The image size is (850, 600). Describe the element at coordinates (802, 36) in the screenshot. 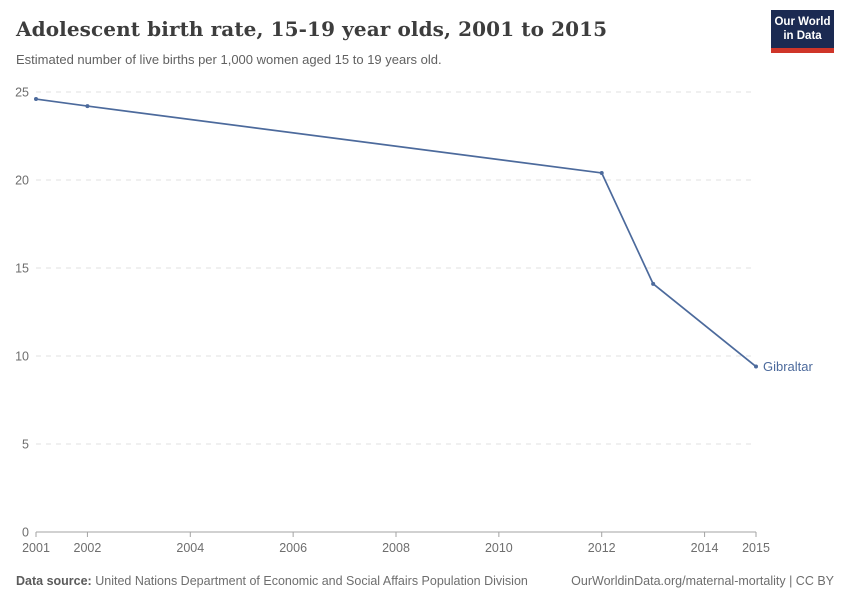

I see `owid-logo-line2: in Data` at that location.